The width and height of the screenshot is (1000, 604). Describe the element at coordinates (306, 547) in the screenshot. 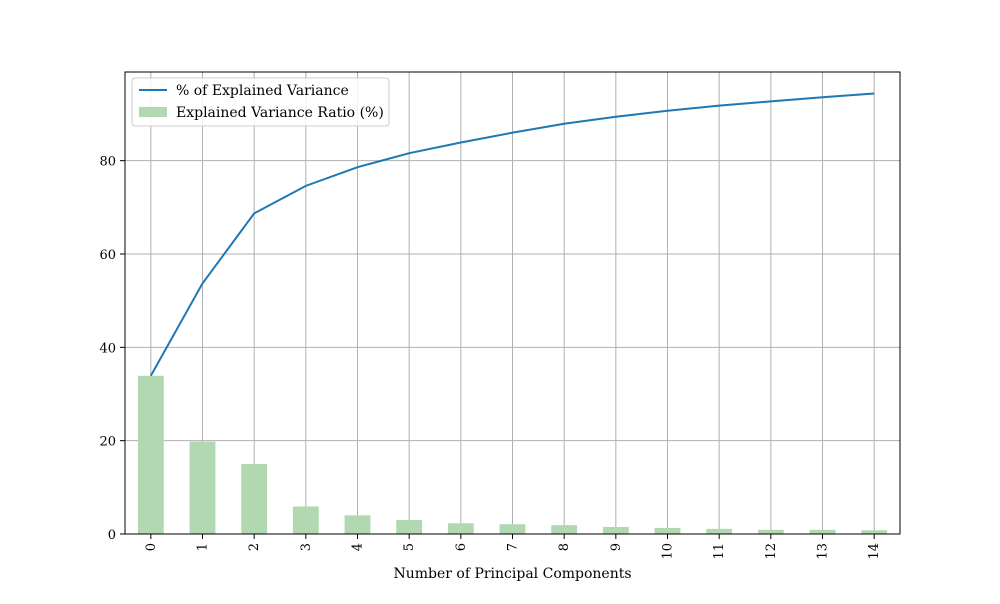

I see `x-tick-label: 3` at that location.